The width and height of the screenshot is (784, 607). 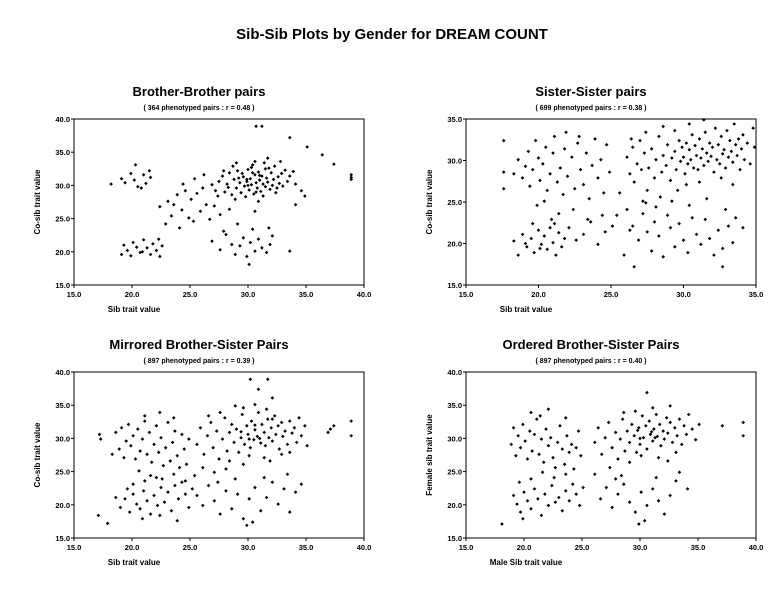 What do you see at coordinates (364, 294) in the screenshot?
I see `x-tick-label: 40.0` at bounding box center [364, 294].